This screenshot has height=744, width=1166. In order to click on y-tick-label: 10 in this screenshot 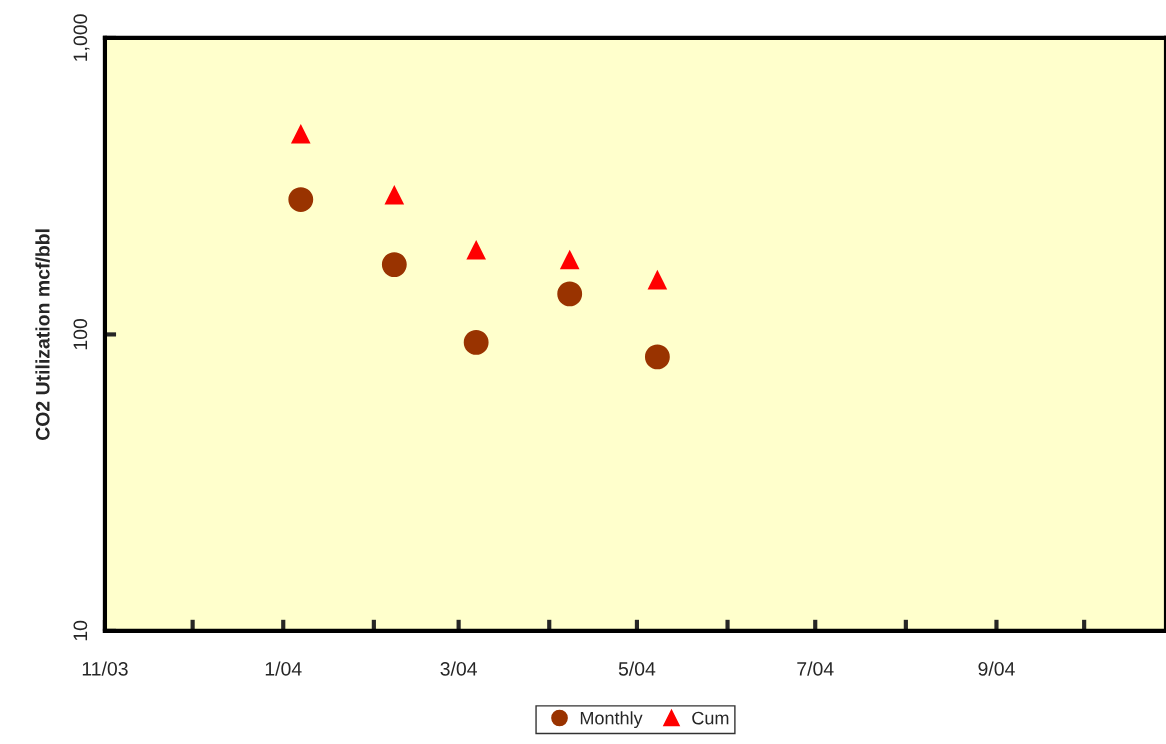, I will do `click(80, 630)`.